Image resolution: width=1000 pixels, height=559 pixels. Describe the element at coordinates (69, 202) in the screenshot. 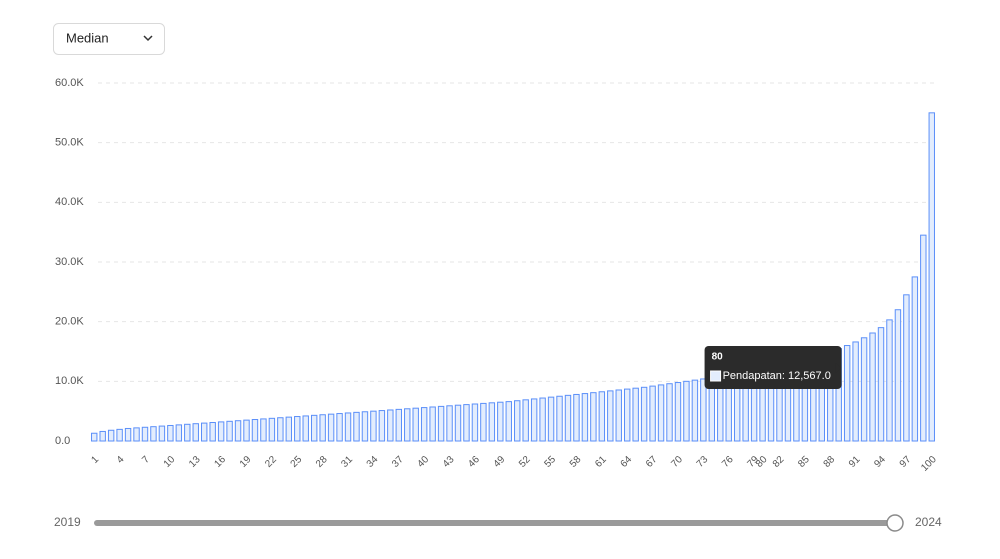

I see `y-tick-label: 40.0K` at that location.